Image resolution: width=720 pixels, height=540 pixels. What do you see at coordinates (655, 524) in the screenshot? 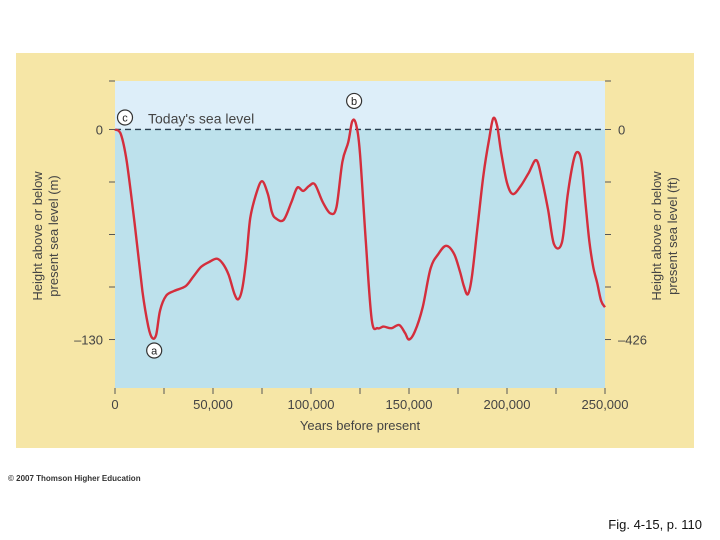
I see `figure-caption: Fig. 4-15, p. 110` at bounding box center [655, 524].